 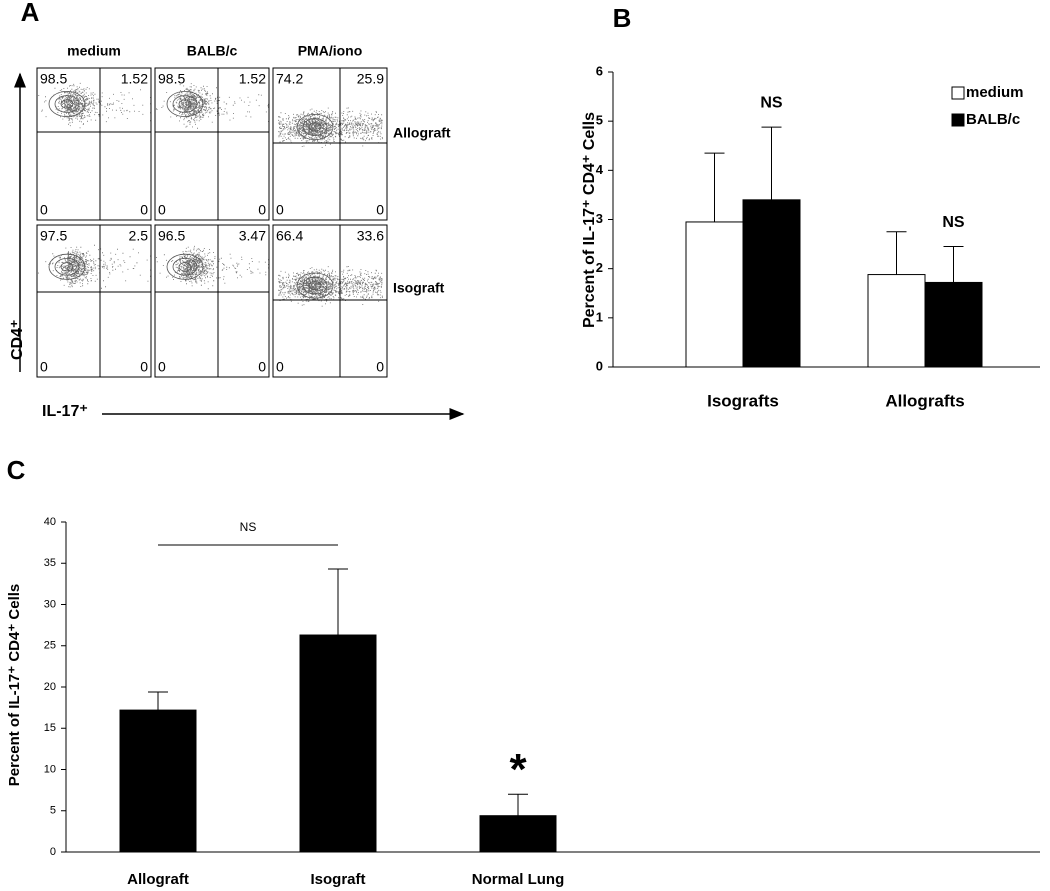 I want to click on quadrant-percent: 96.5, so click(x=171, y=236).